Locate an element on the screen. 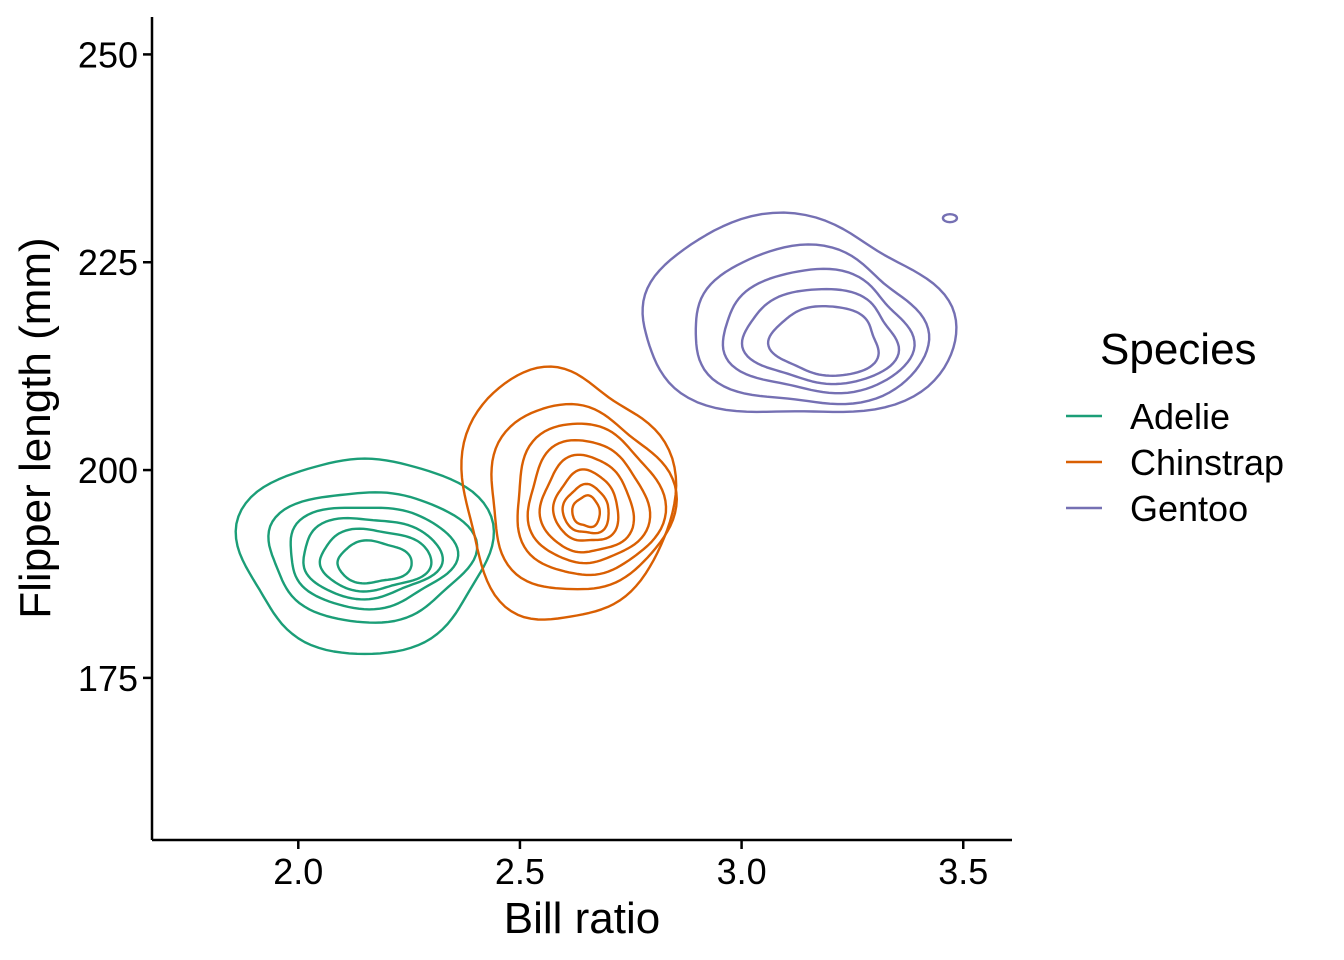  legend-label-adelie: Adelie is located at coordinates (1180, 416).